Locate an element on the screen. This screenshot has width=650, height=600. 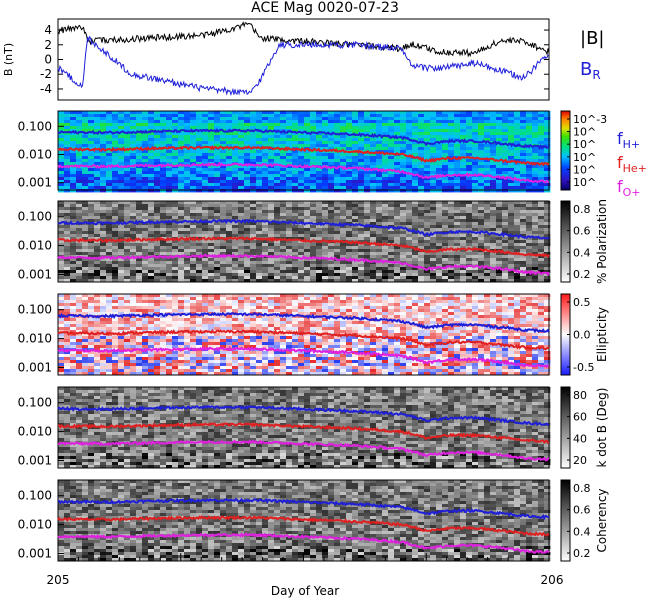
y-axis-label: B (nT) is located at coordinates (8, 59).